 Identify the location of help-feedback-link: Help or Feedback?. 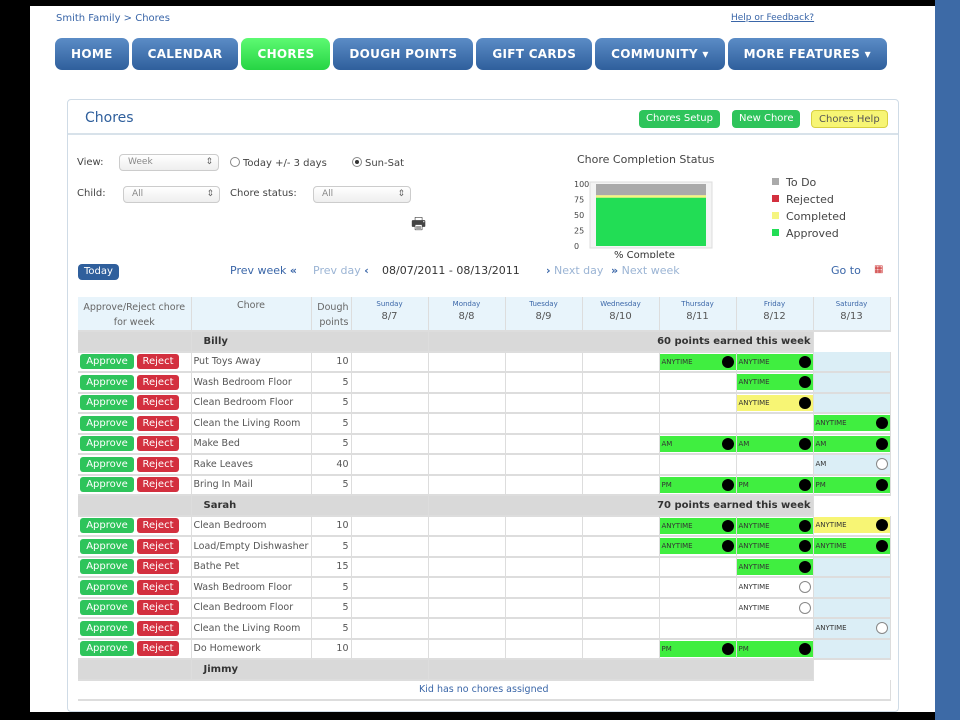
(773, 18).